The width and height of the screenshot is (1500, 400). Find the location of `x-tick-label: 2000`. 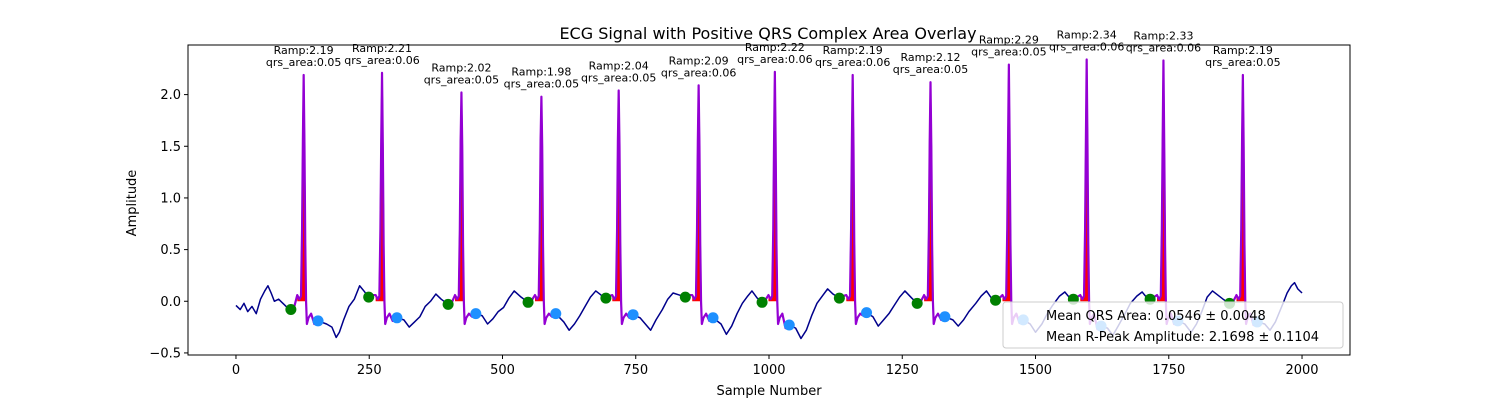

x-tick-label: 2000 is located at coordinates (1301, 370).